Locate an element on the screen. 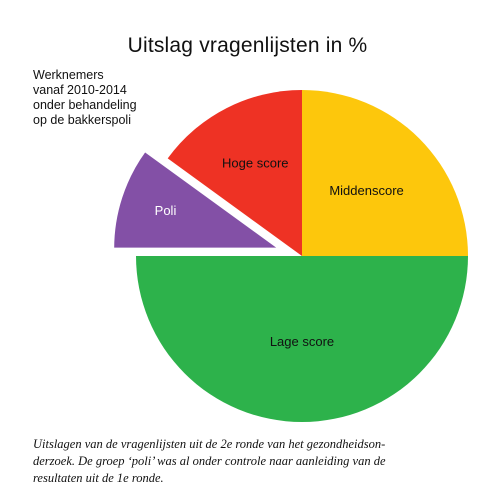 The width and height of the screenshot is (495, 503). pie-slice-poli is located at coordinates (197, 199).